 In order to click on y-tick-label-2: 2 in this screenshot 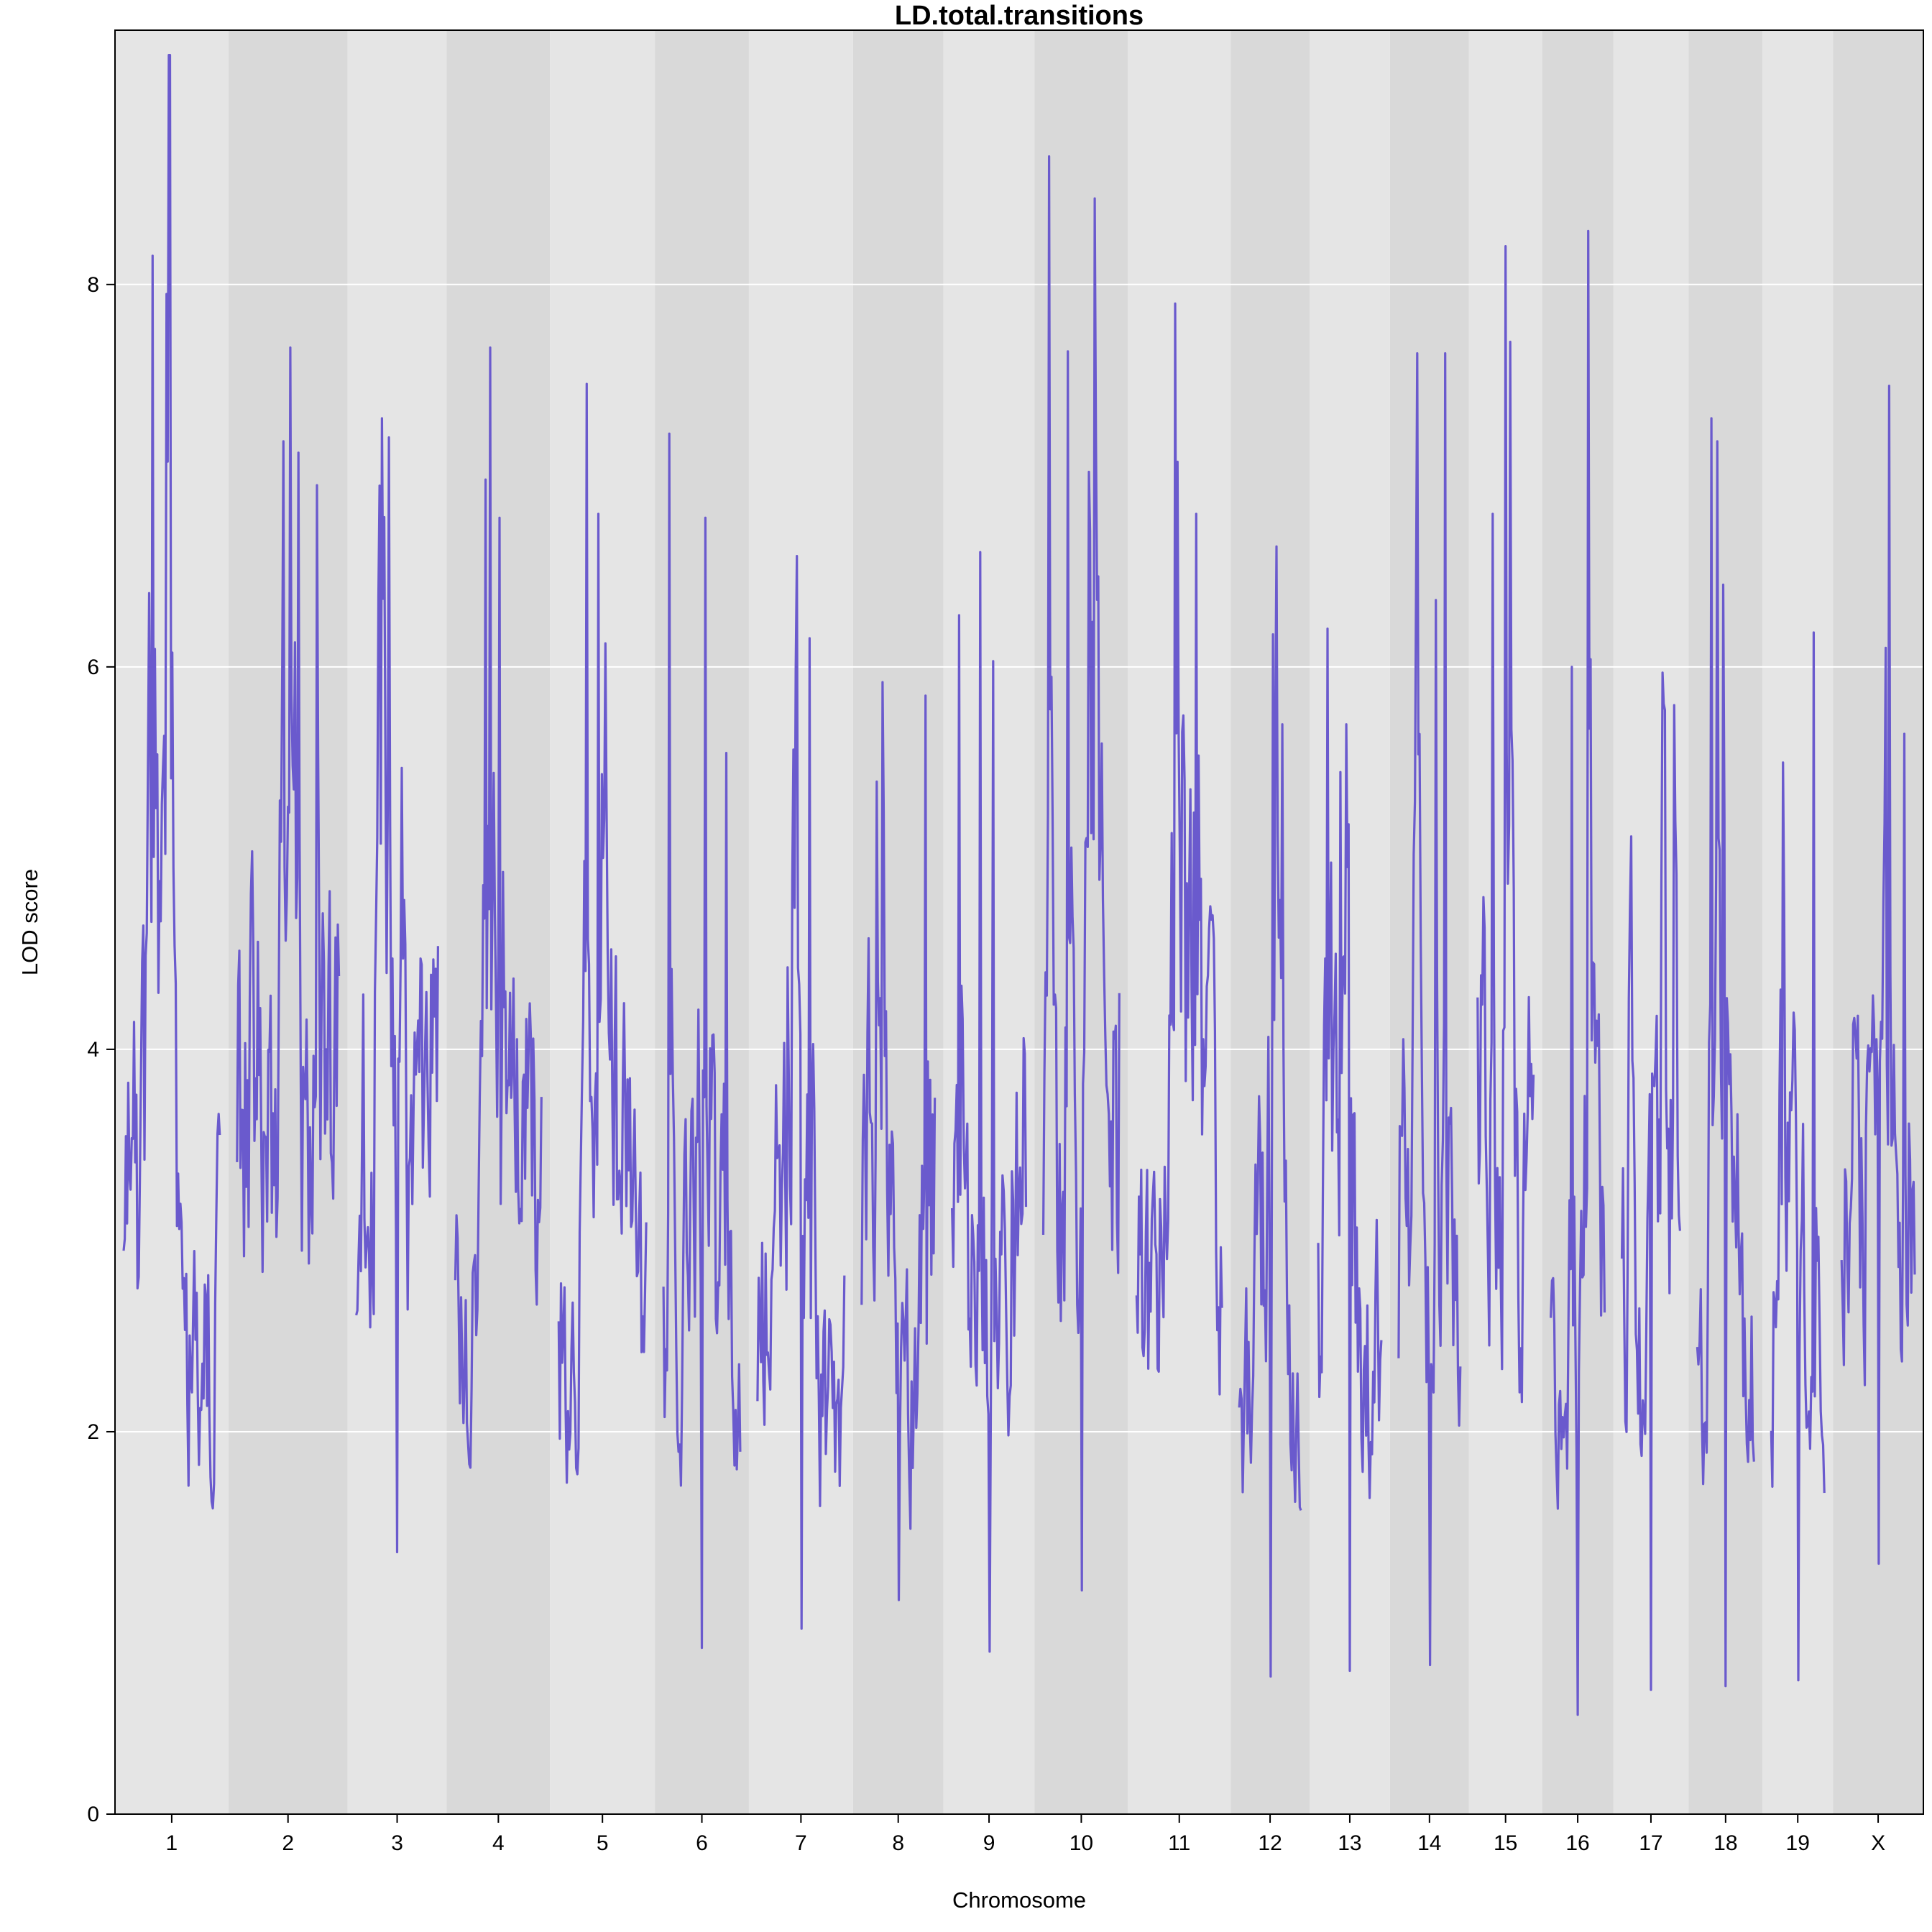, I will do `click(93, 1432)`.